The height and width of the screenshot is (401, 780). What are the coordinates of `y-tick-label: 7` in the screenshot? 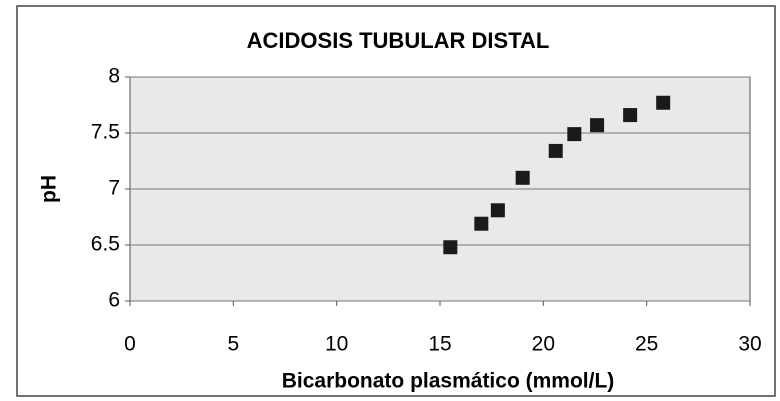 It's located at (114, 188).